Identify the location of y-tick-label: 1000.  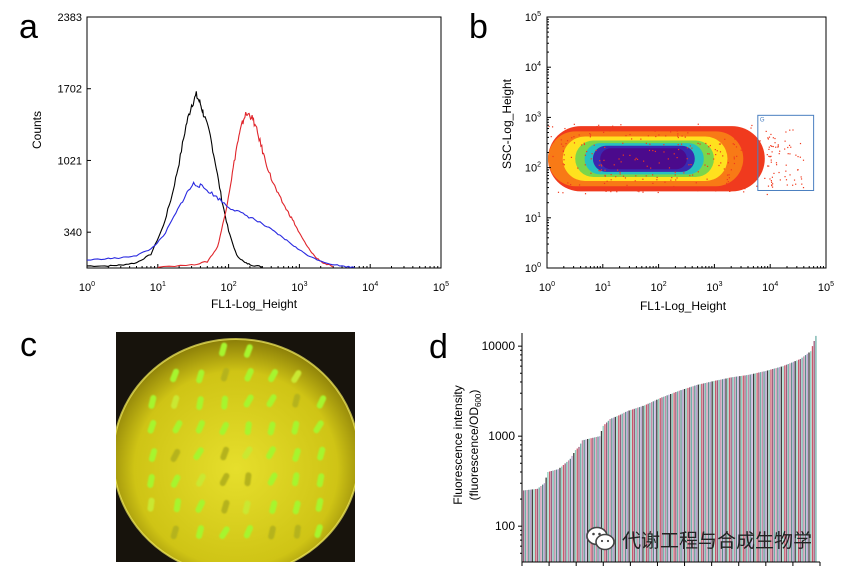
(501, 436).